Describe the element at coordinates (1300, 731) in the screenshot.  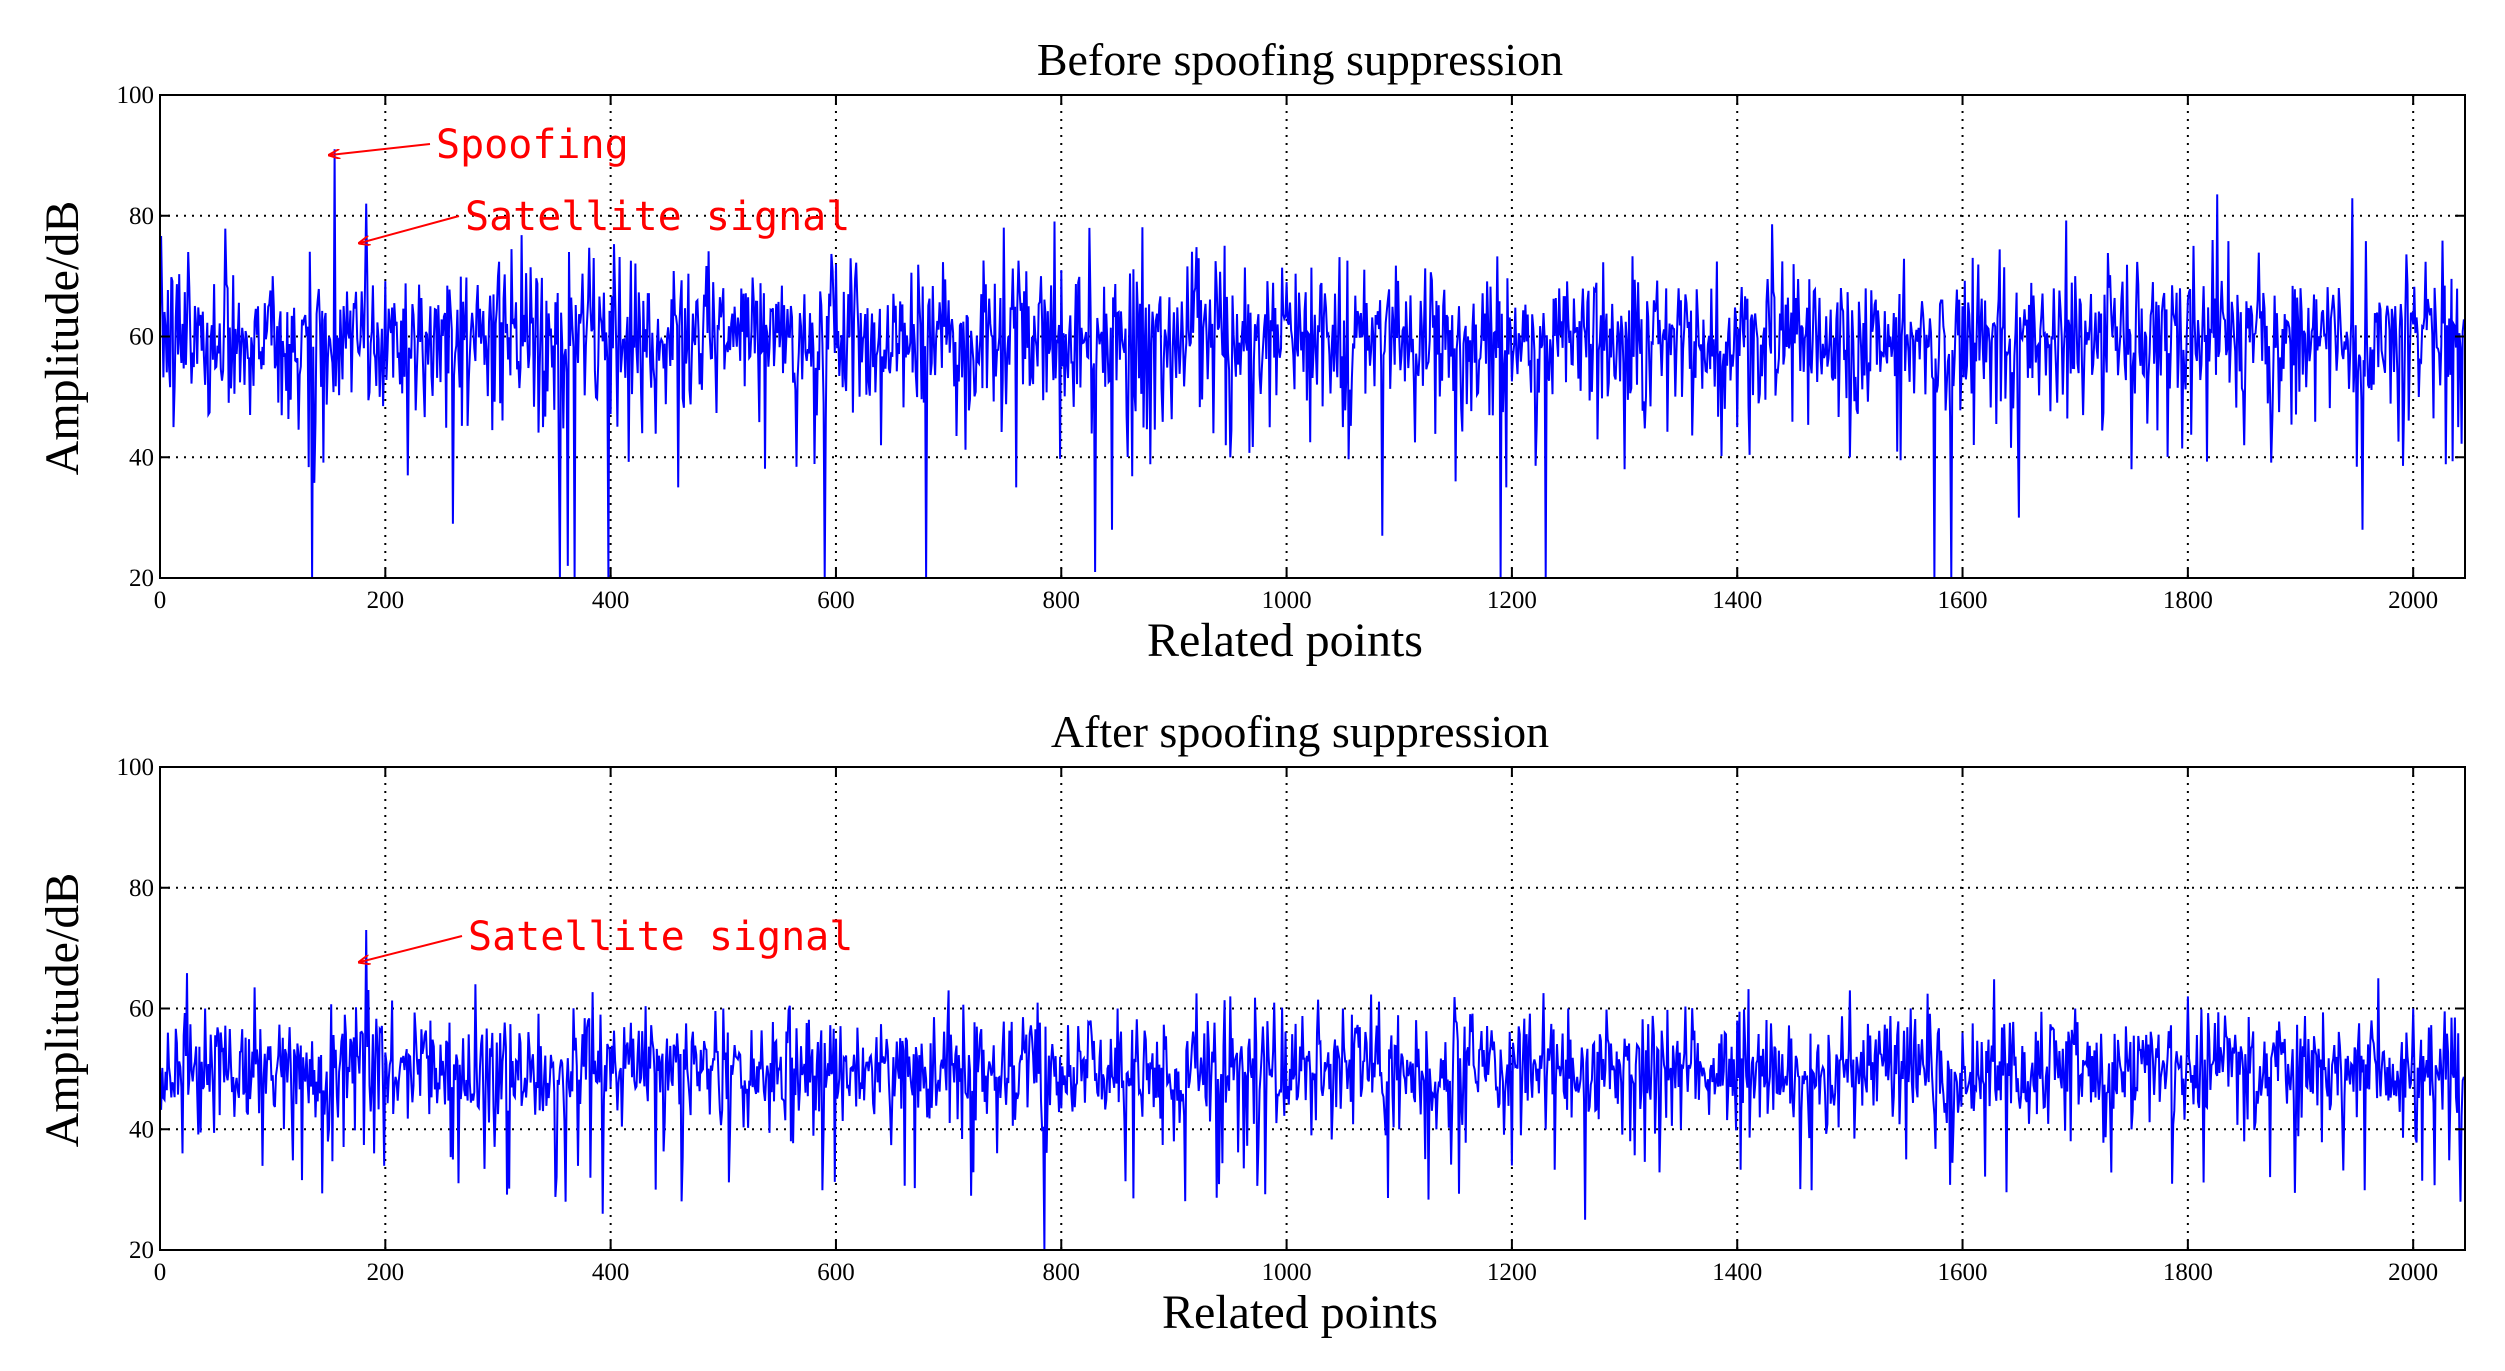
I see `chart-title: After spoofing suppression` at that location.